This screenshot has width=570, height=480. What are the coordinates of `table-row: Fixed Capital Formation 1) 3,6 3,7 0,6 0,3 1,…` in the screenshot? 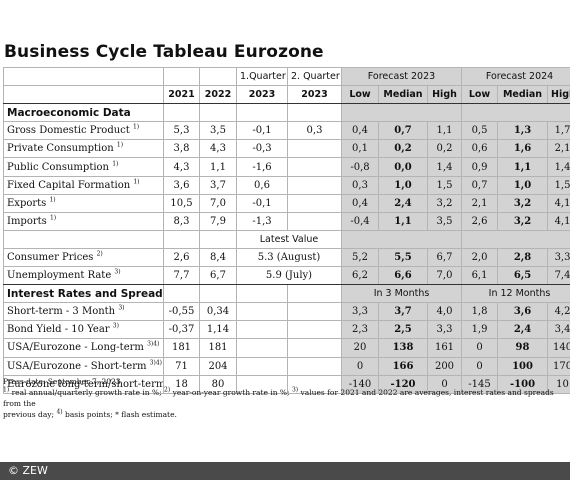 It's located at (286, 185).